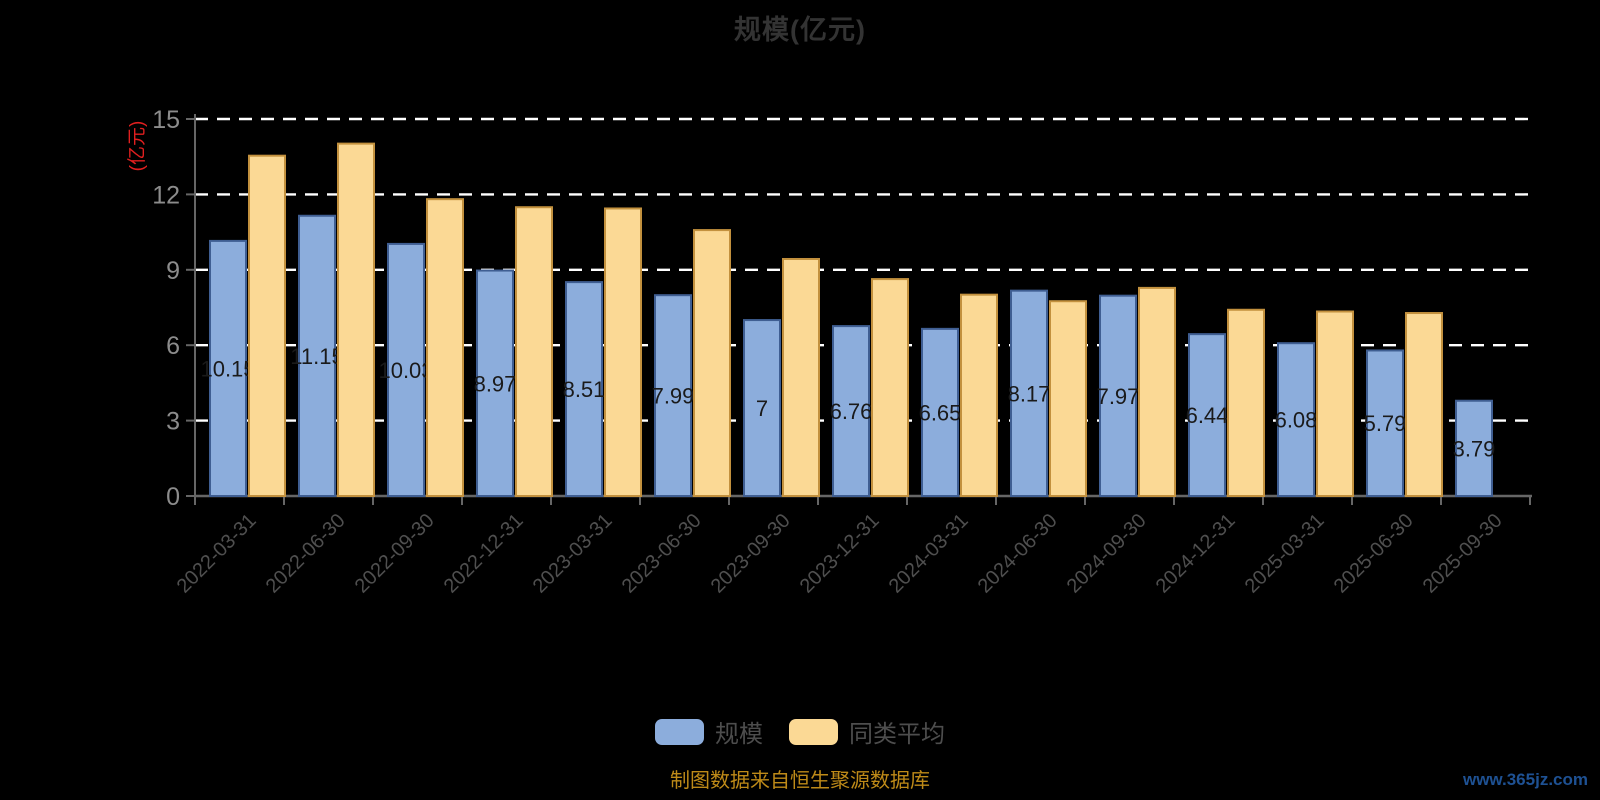  I want to click on bar-scale-label: 7.99, so click(673, 396).